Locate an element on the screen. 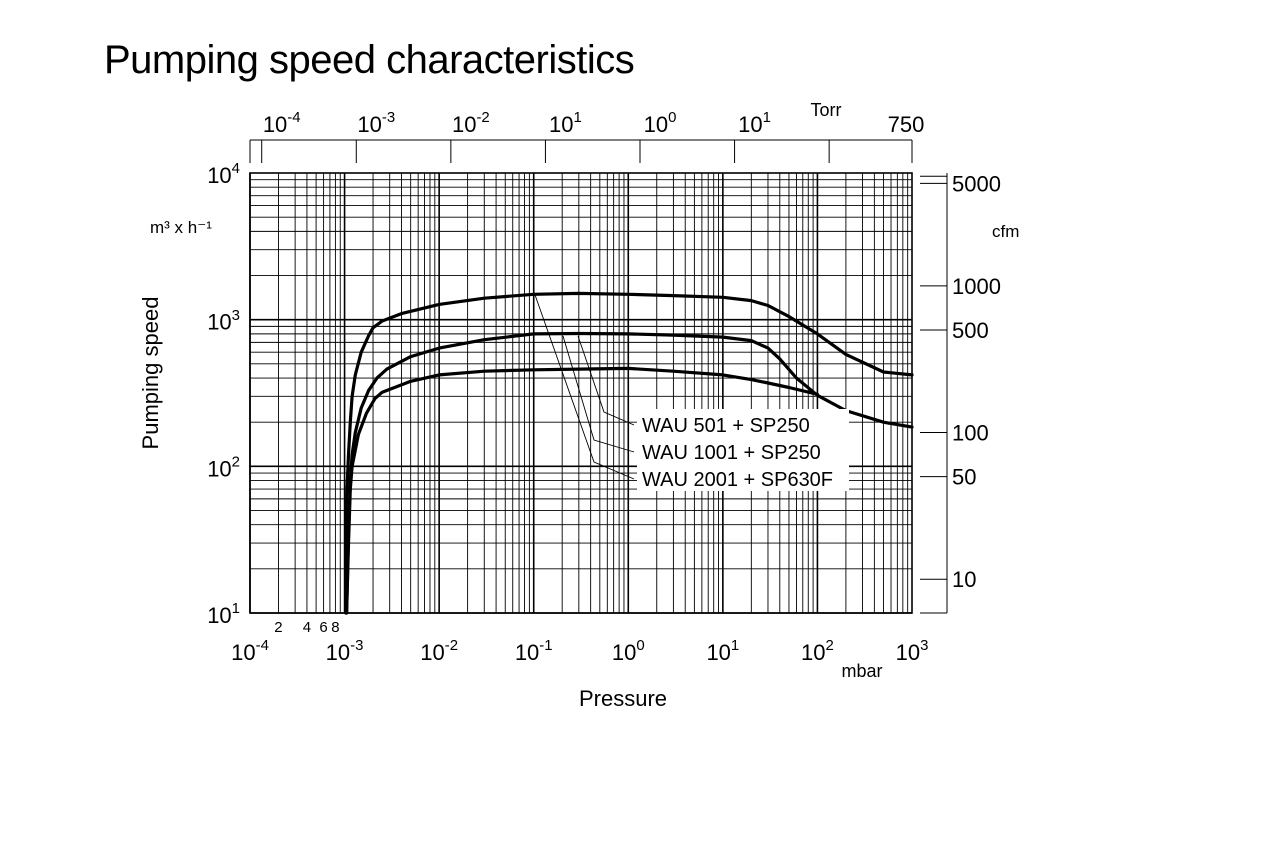 This screenshot has width=1280, height=856. x-unit-label: mbar is located at coordinates (861, 671).